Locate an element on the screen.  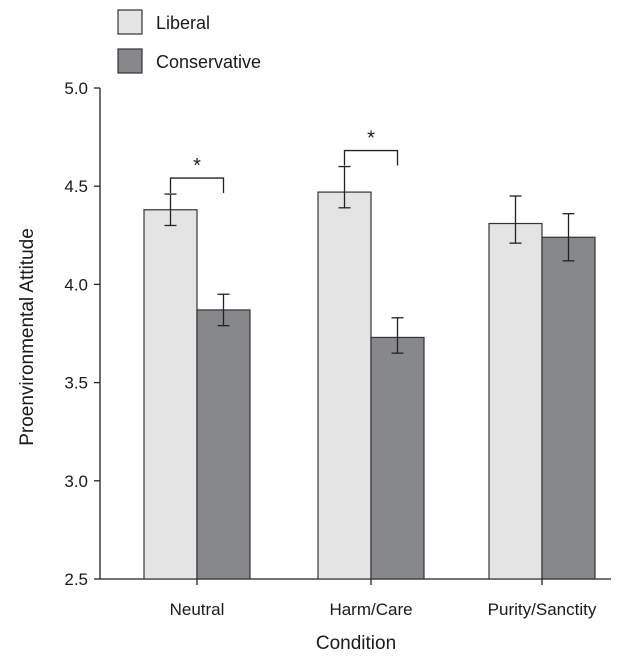
significance-markers: ** is located at coordinates (284, 161).